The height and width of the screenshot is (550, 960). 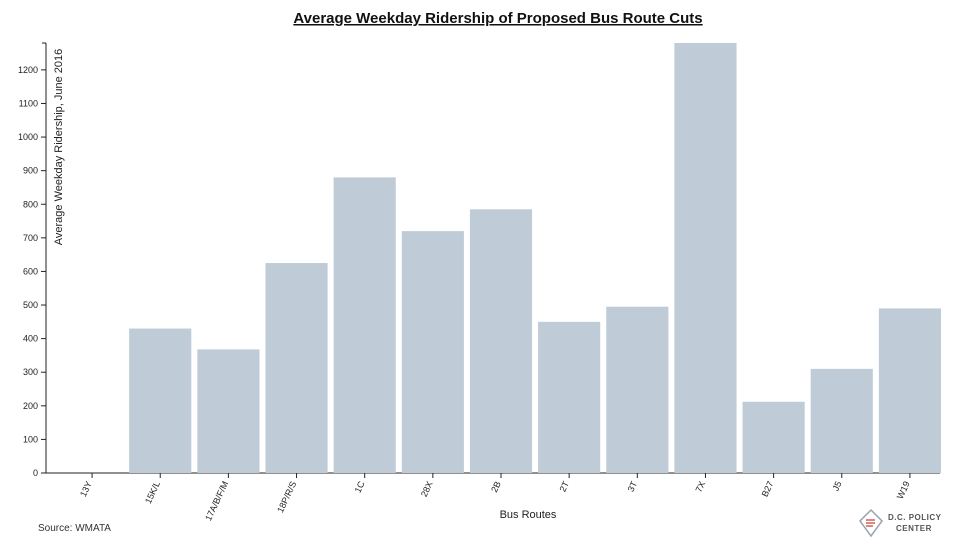 What do you see at coordinates (216, 501) in the screenshot?
I see `x-tick-label: 17A/B/F/M` at bounding box center [216, 501].